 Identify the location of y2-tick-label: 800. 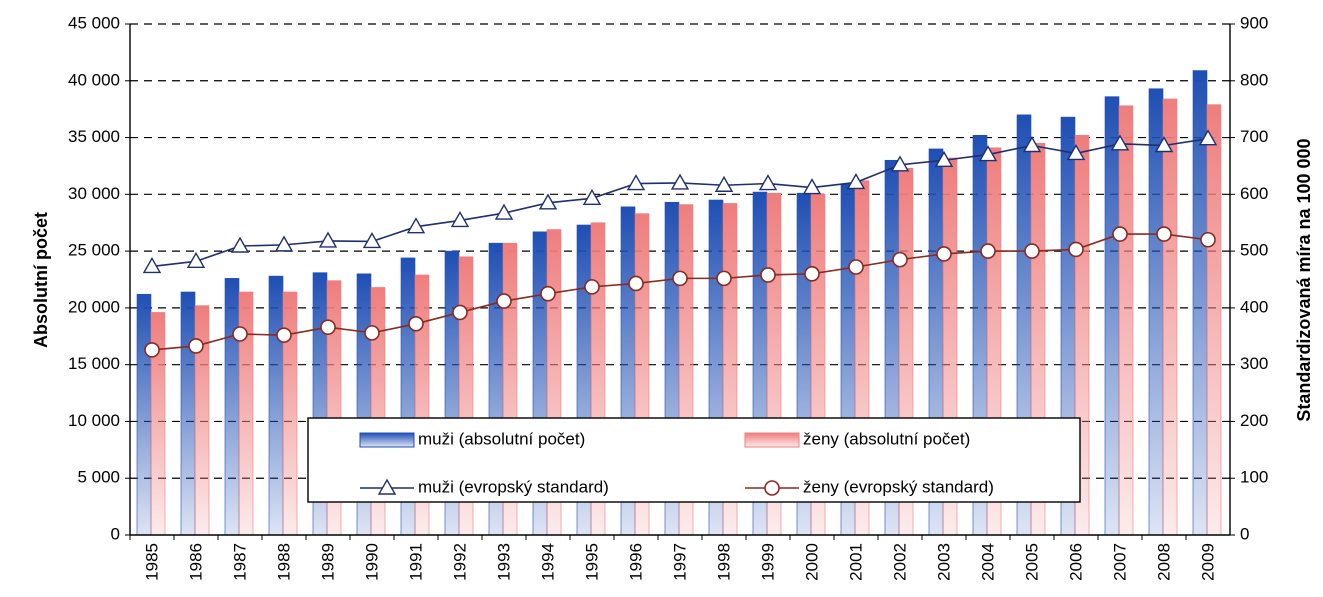
(1254, 79).